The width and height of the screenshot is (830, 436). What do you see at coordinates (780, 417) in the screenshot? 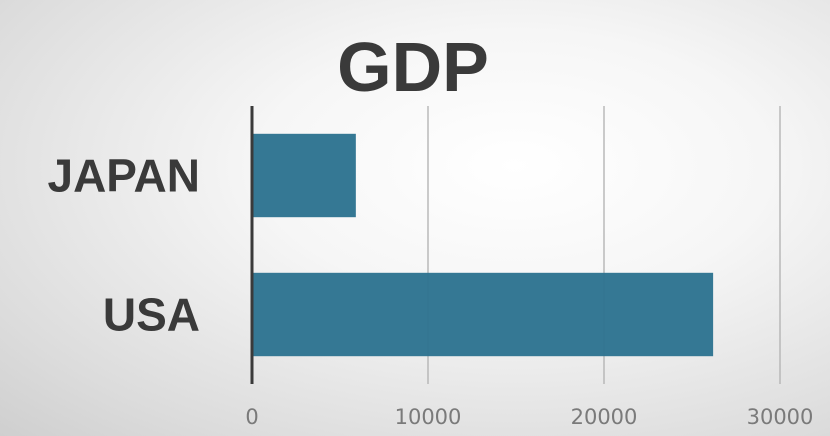
I see `tick-label-30000: 30000` at bounding box center [780, 417].